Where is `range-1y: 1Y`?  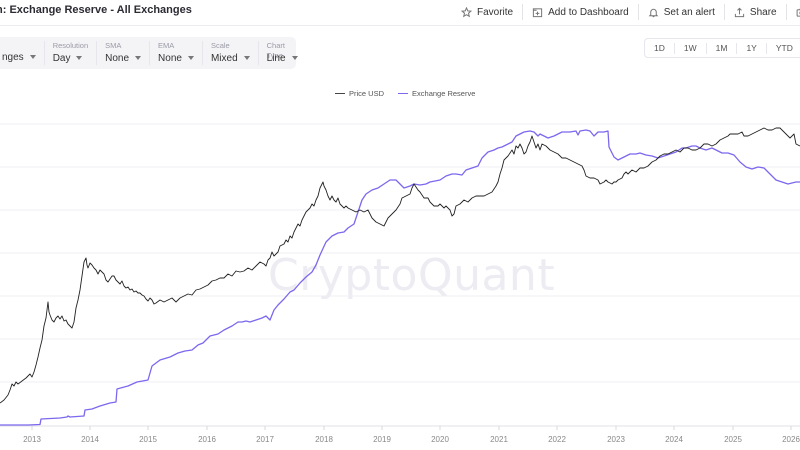
range-1y: 1Y is located at coordinates (750, 48).